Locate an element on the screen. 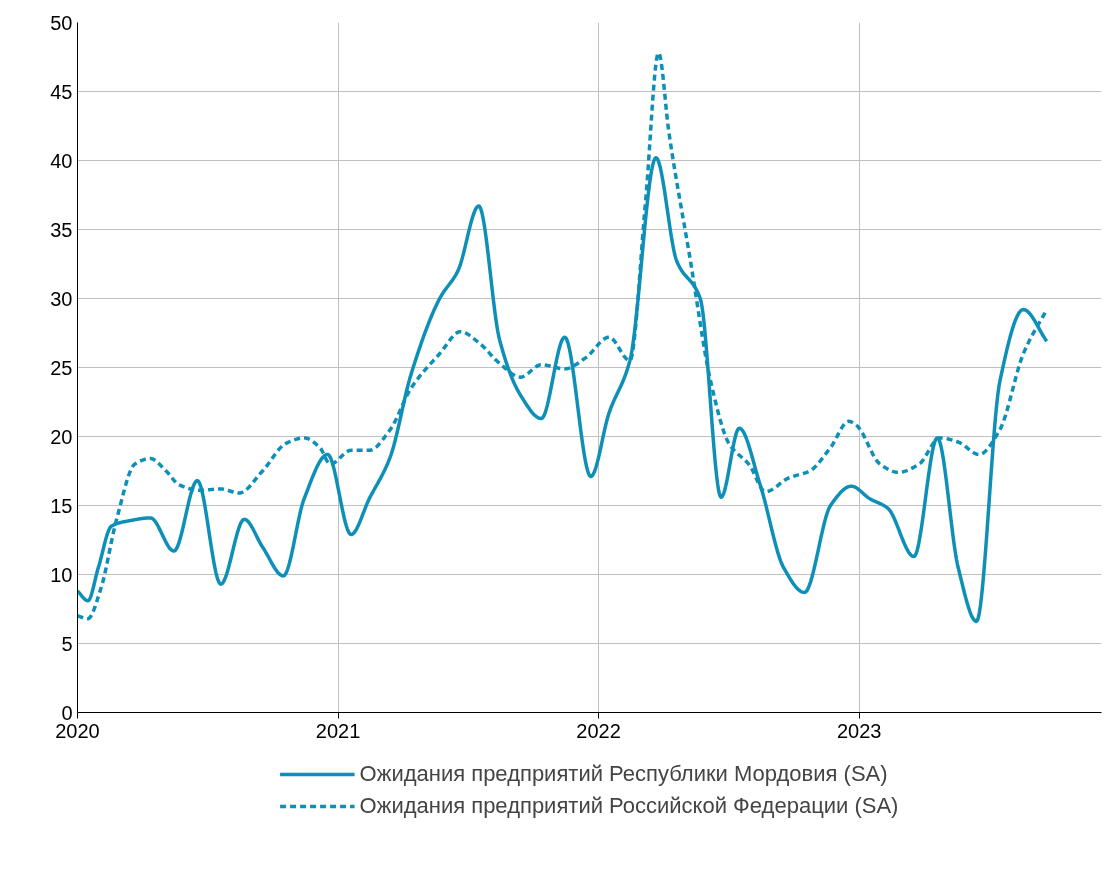  x-tick-label: 2021 is located at coordinates (338, 730).